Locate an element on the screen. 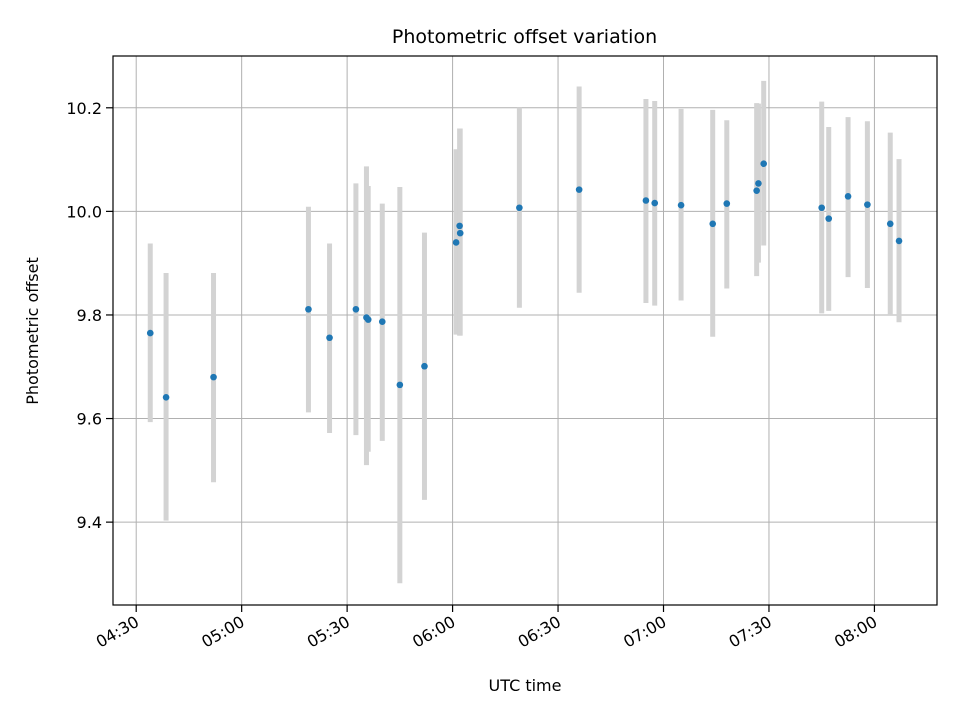 The image size is (960, 720). y-tick-label: 9.8 is located at coordinates (89, 315).